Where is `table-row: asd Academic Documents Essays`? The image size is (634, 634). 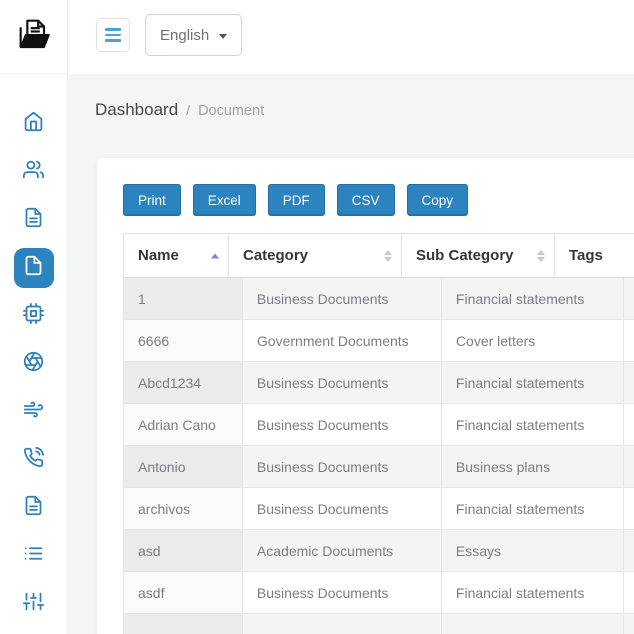 table-row: asd Academic Documents Essays is located at coordinates (378, 551).